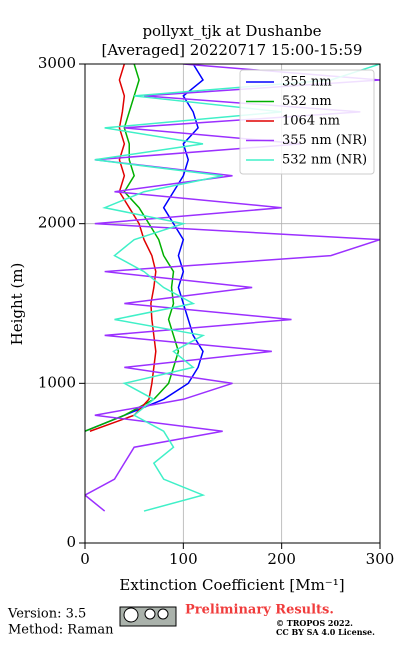  What do you see at coordinates (325, 632) in the screenshot?
I see `license: CC BY SA 4.0 License.` at bounding box center [325, 632].